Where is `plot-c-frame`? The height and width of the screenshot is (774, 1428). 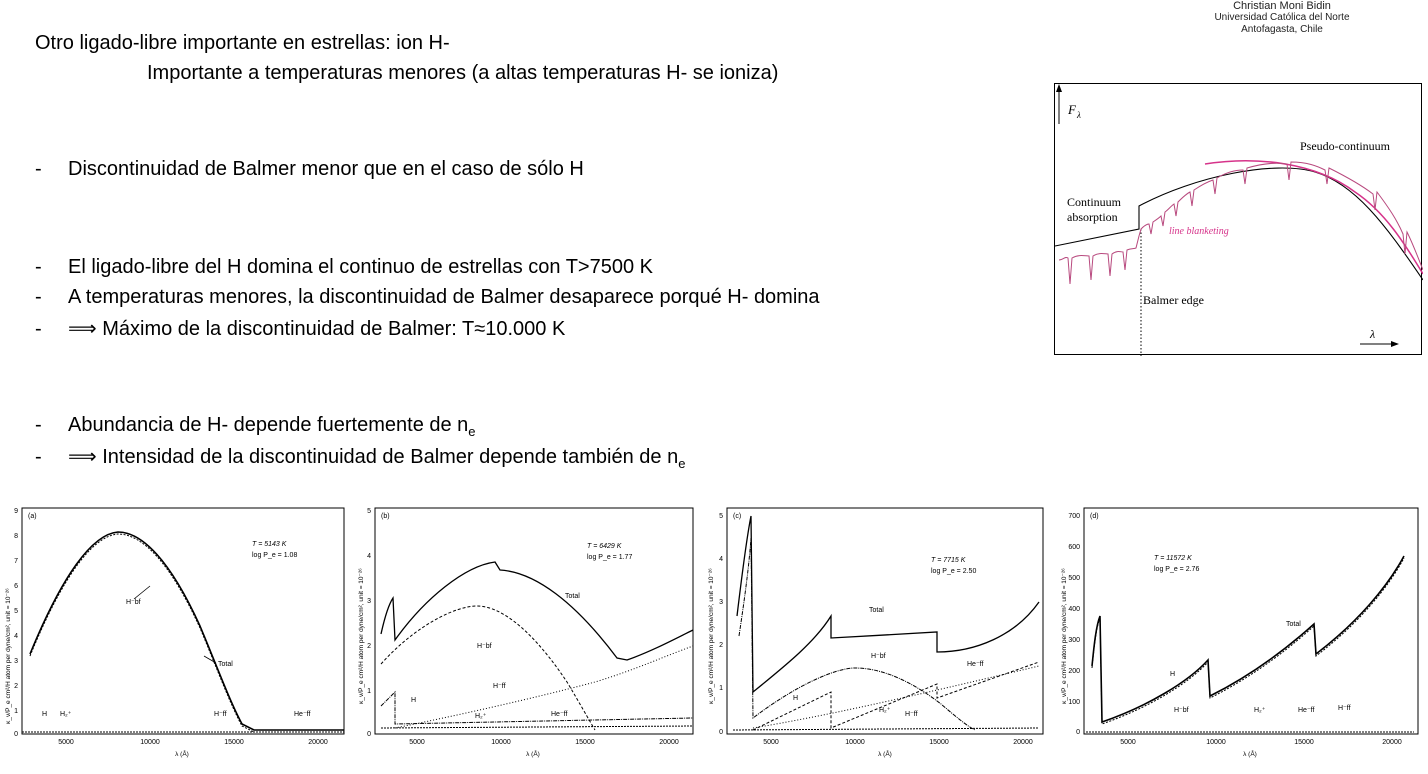 plot-c-frame is located at coordinates (885, 621).